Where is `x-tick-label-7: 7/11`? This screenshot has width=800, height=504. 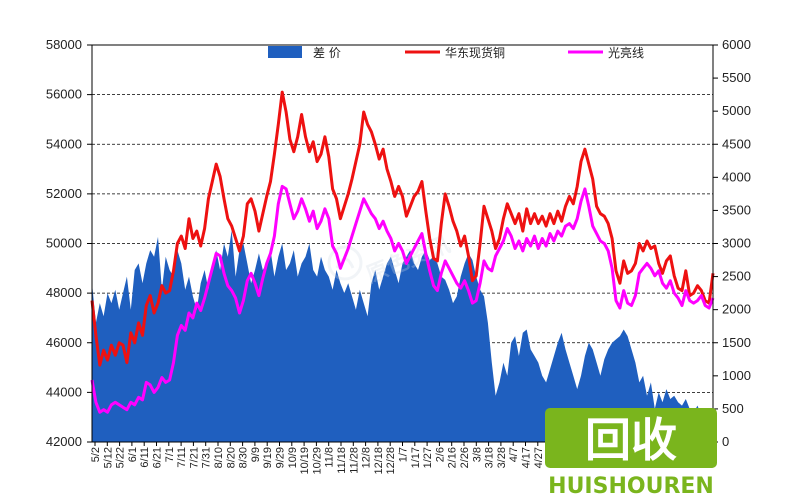
x-tick-label-7: 7/11 is located at coordinates (182, 457).